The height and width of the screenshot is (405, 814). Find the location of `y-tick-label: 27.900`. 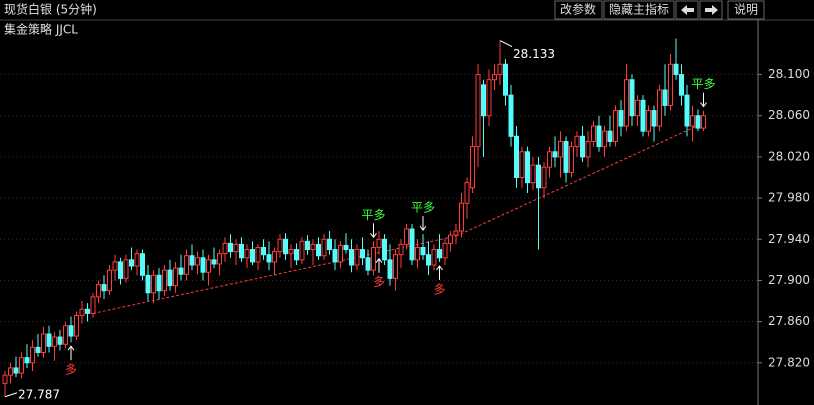

y-tick-label: 27.900 is located at coordinates (789, 280).